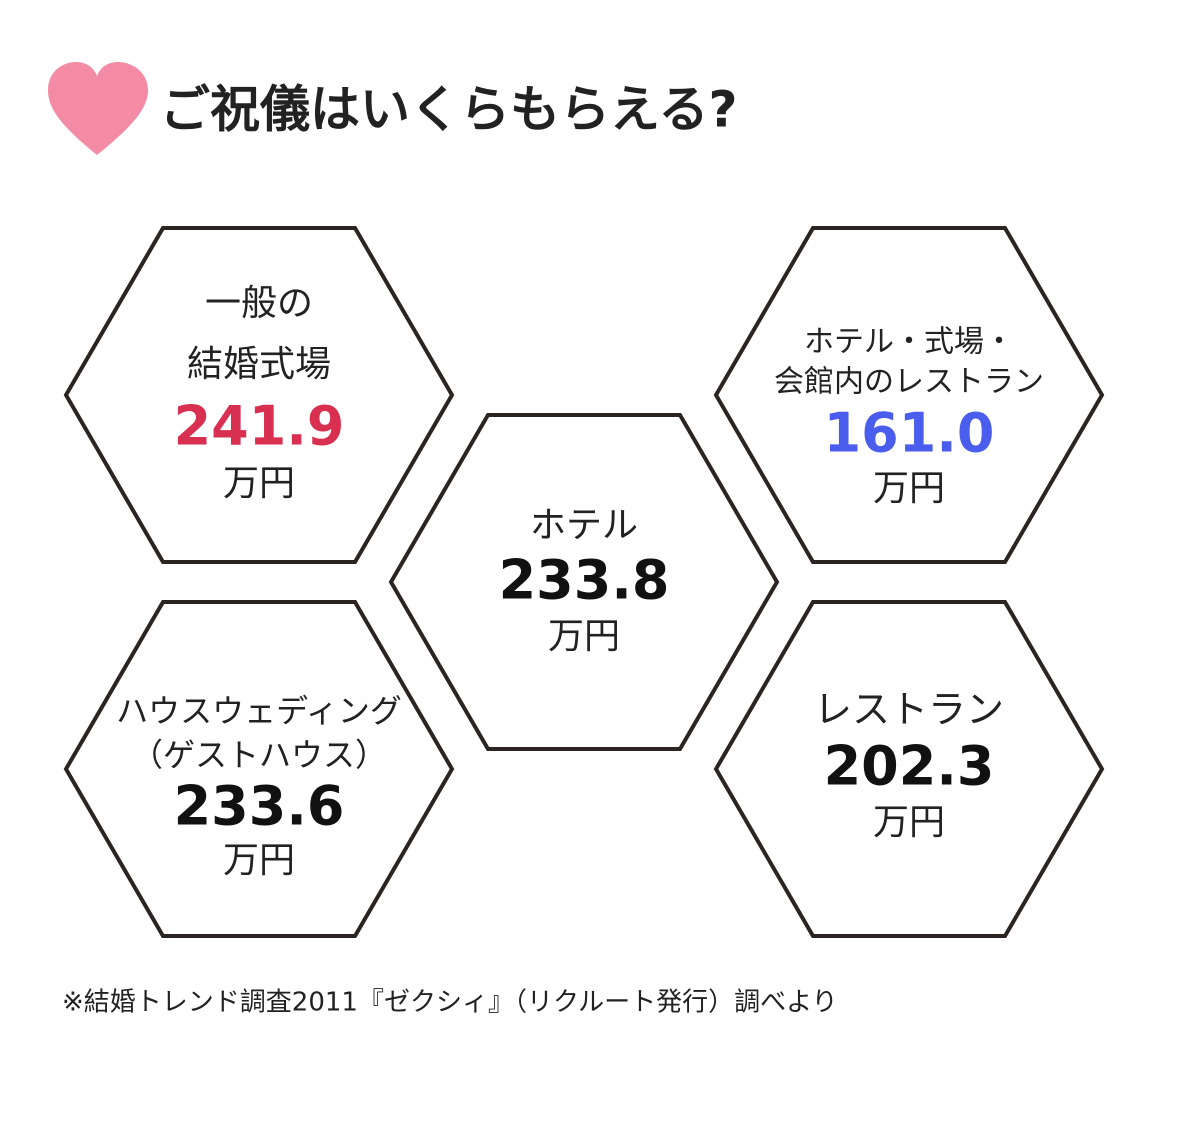 The image size is (1200, 1129). I want to click on hexagon-value: 233.8, so click(584, 580).